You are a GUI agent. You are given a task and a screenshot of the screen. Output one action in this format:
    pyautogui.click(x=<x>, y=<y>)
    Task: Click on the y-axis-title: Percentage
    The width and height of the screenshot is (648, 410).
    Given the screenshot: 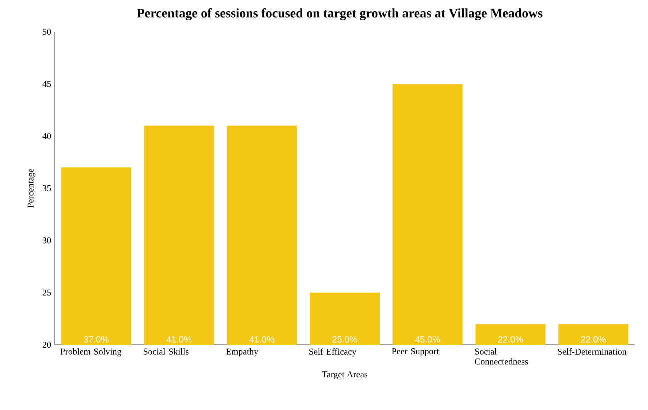 What is the action you would take?
    pyautogui.click(x=32, y=188)
    